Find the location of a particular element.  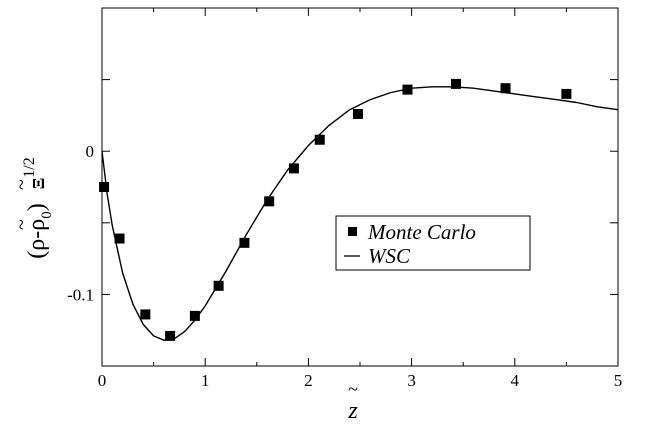

y-axis-tilde-rho: ~ is located at coordinates (22, 224).